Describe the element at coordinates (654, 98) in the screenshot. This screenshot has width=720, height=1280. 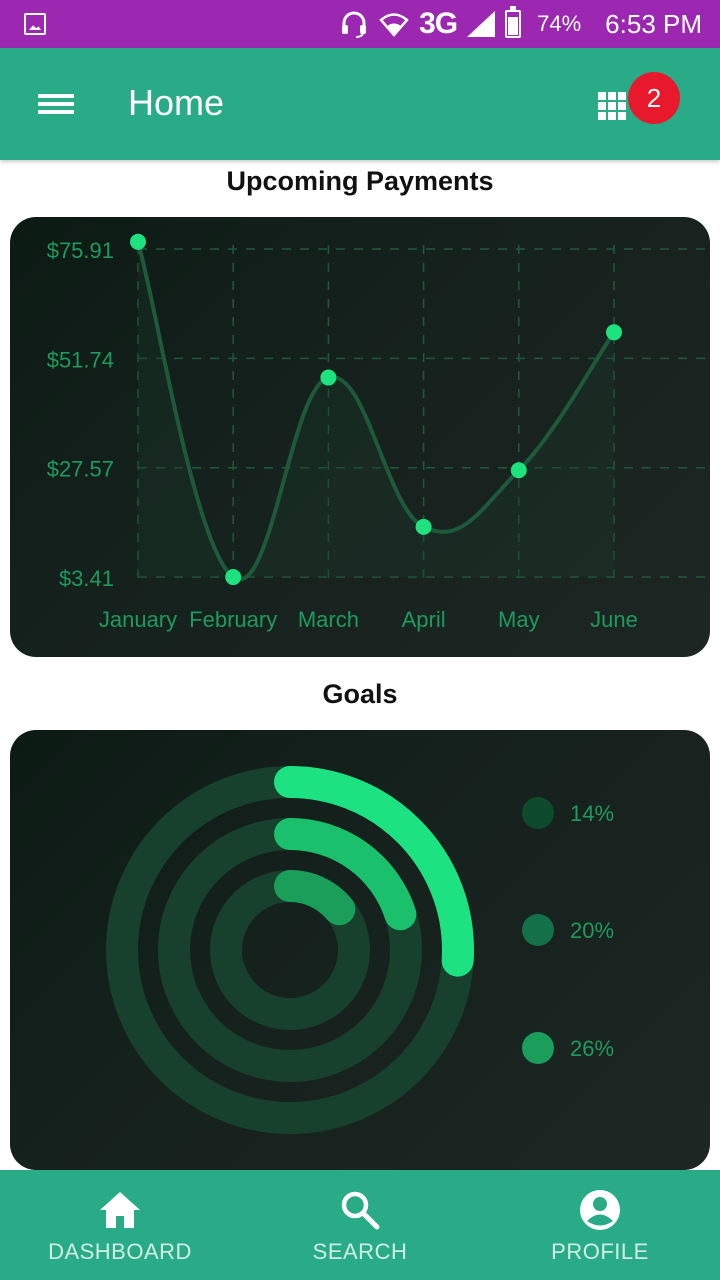
I see `notification-badge: 2` at that location.